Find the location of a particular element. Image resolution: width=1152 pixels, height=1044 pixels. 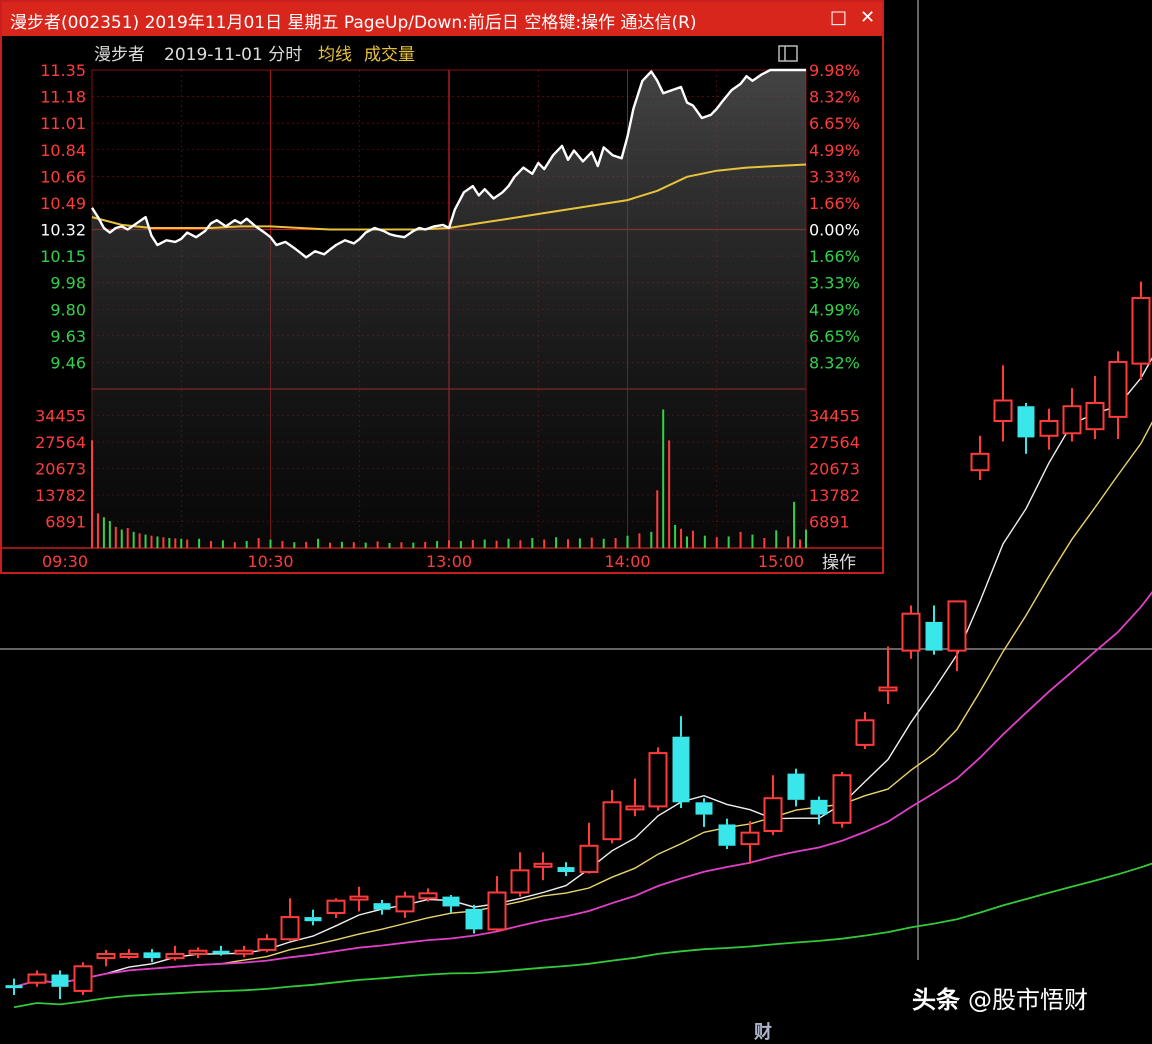

percent-tick-label: 8.32% is located at coordinates (834, 362).